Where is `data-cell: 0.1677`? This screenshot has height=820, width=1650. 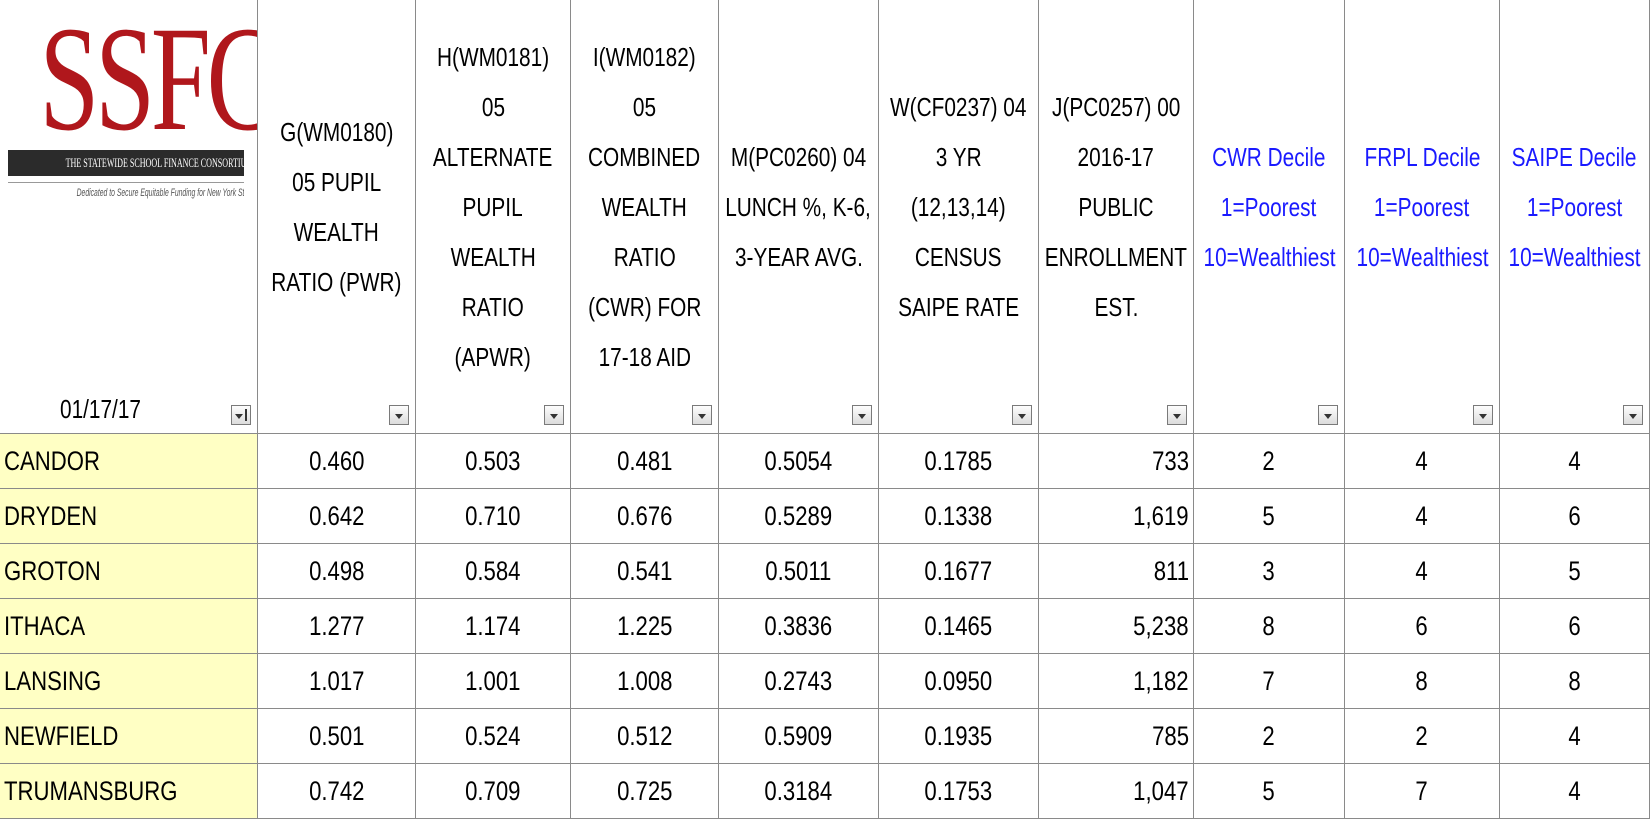 data-cell: 0.1677 is located at coordinates (959, 571).